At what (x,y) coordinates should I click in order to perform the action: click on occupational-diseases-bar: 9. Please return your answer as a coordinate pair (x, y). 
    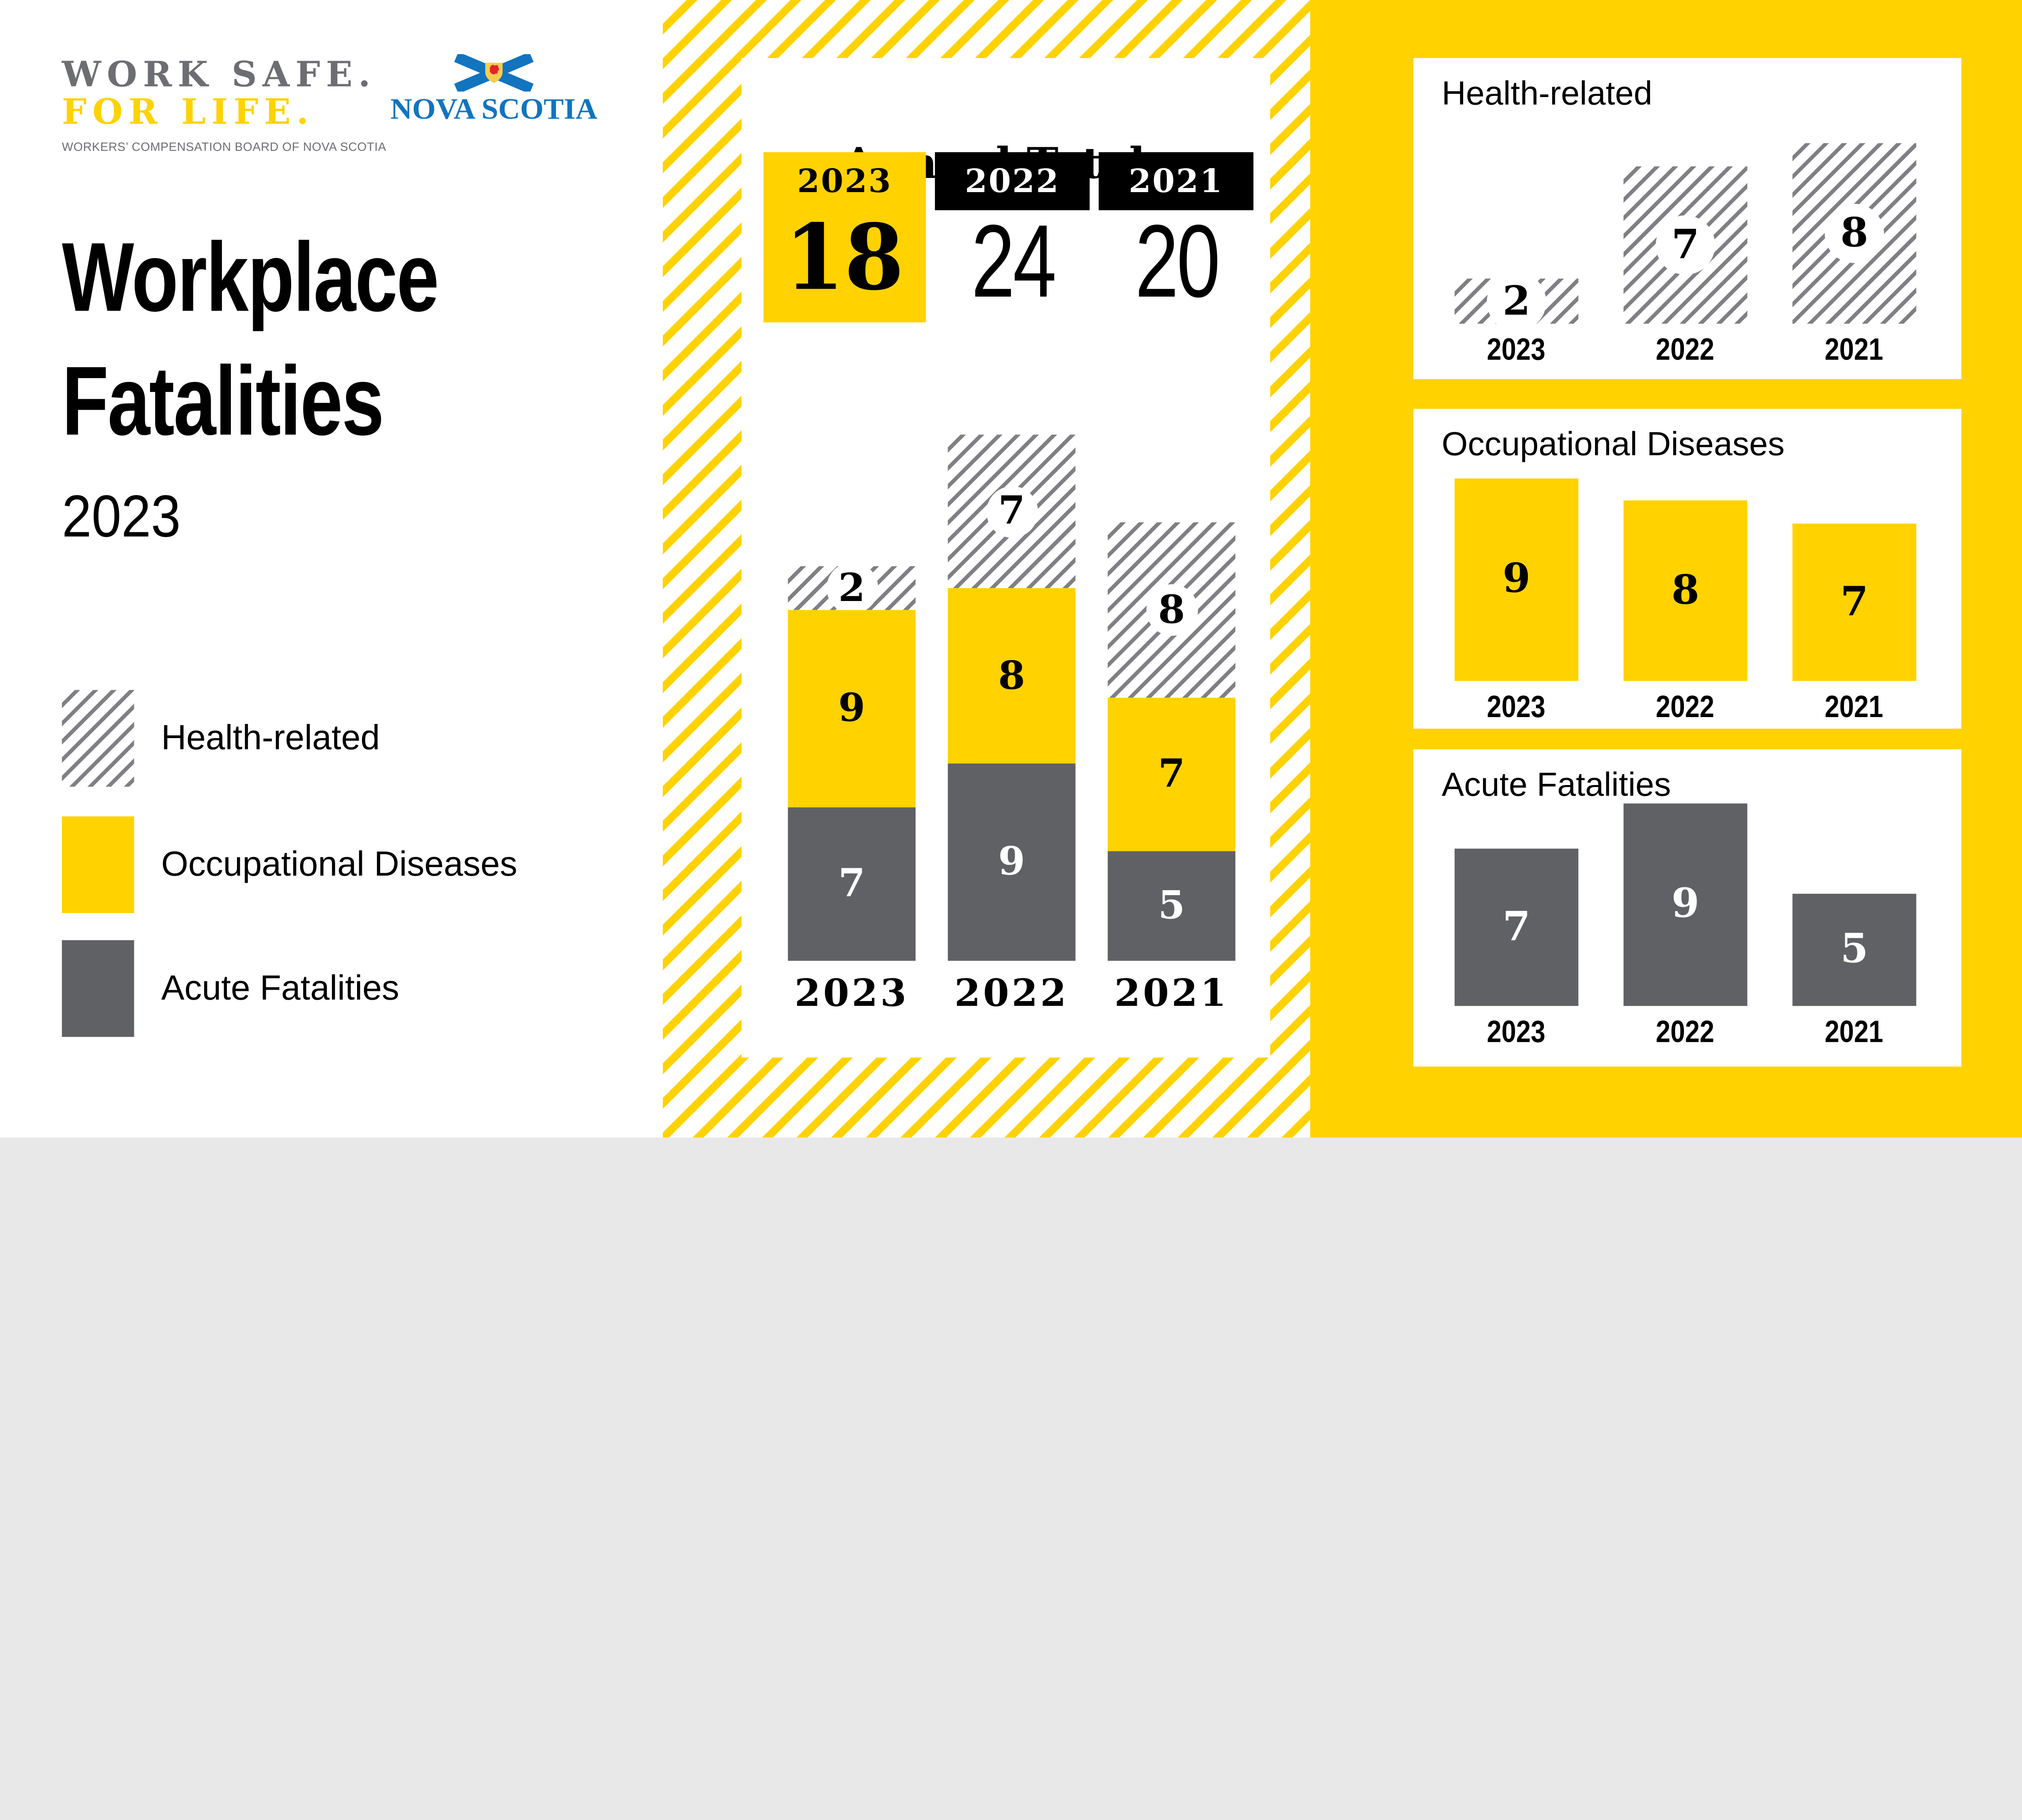
    Looking at the image, I should click on (1516, 579).